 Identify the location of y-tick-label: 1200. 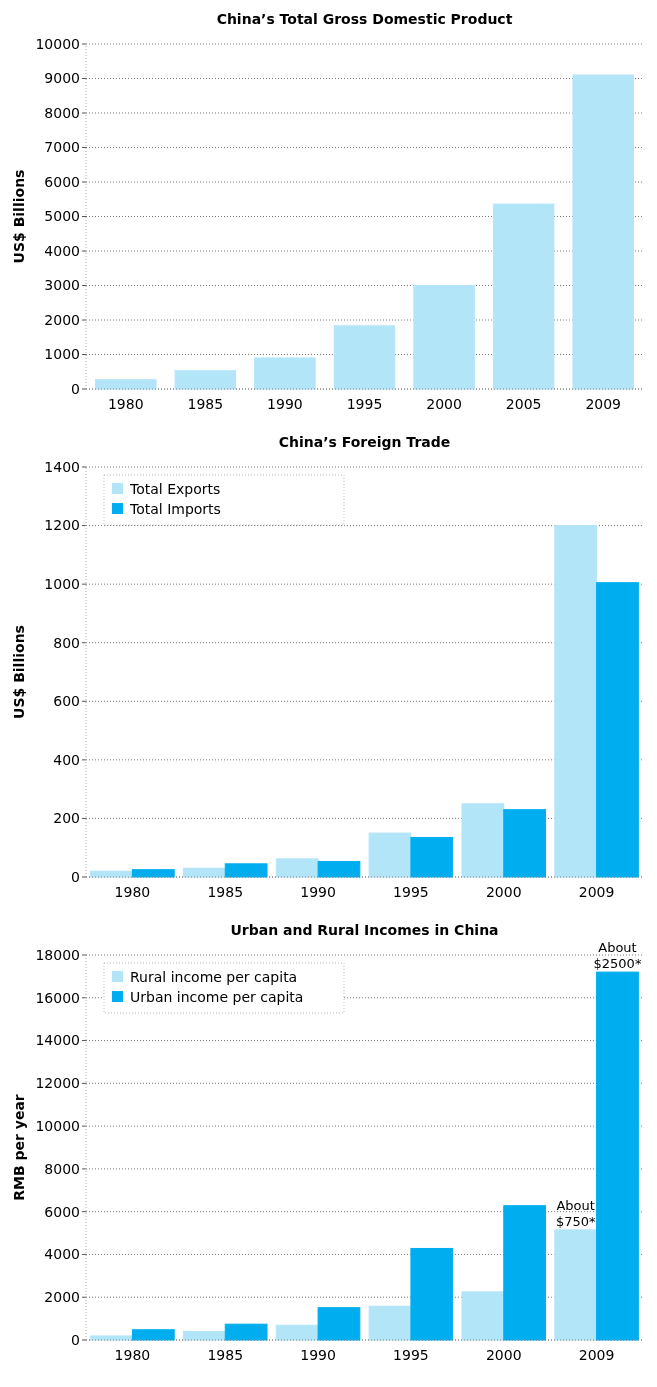
(62, 525).